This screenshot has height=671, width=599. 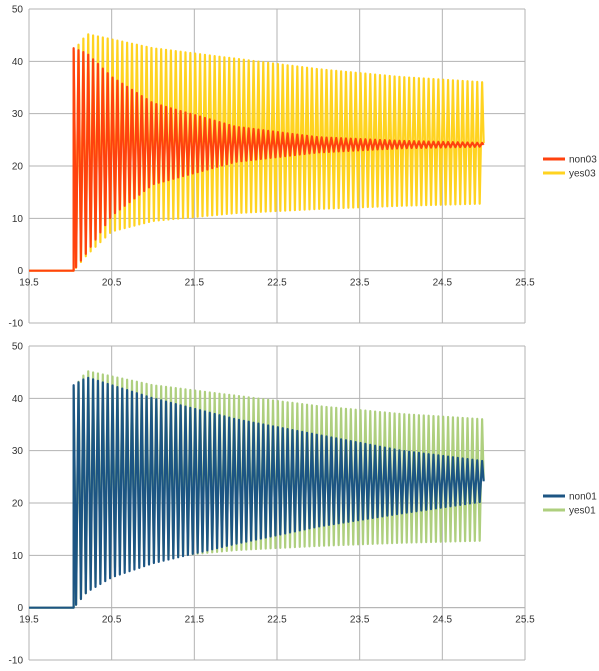 What do you see at coordinates (582, 511) in the screenshot?
I see `legend-label-yes01: yes01` at bounding box center [582, 511].